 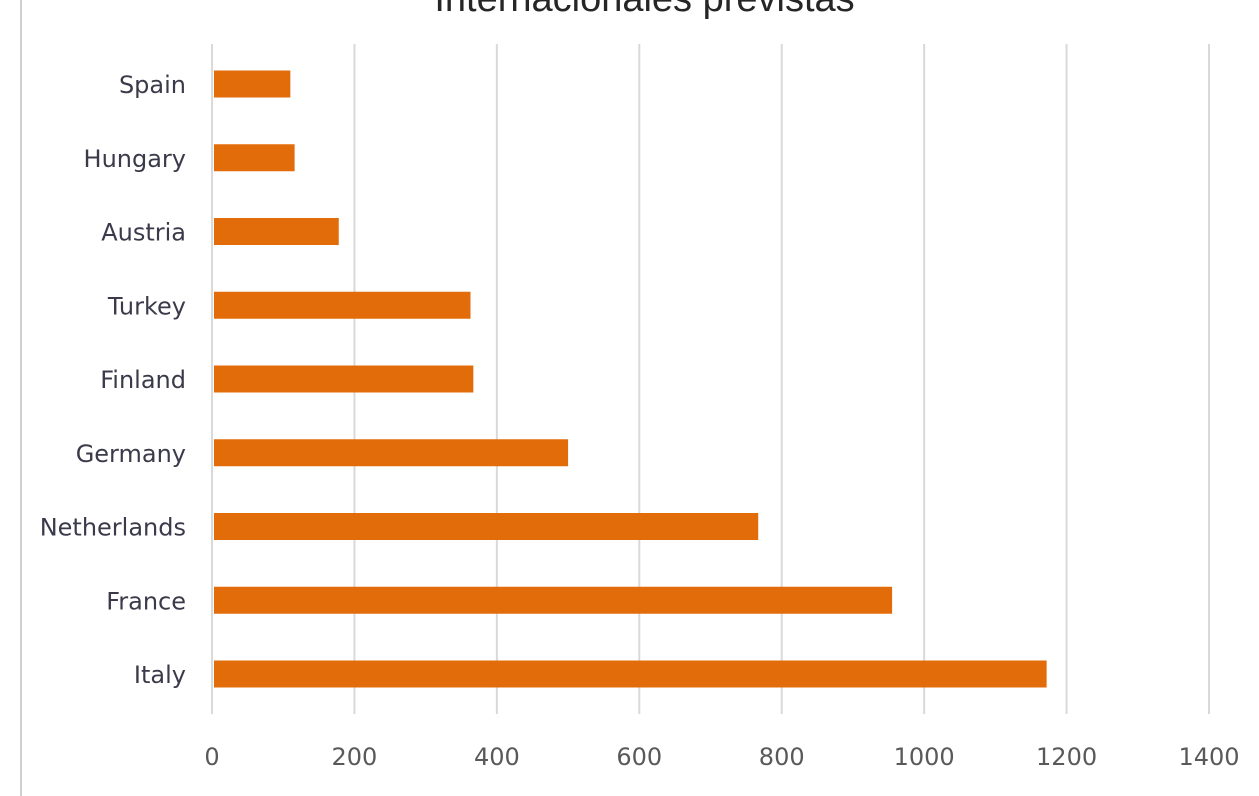 I want to click on category-label-spain: Spain, so click(x=152, y=85).